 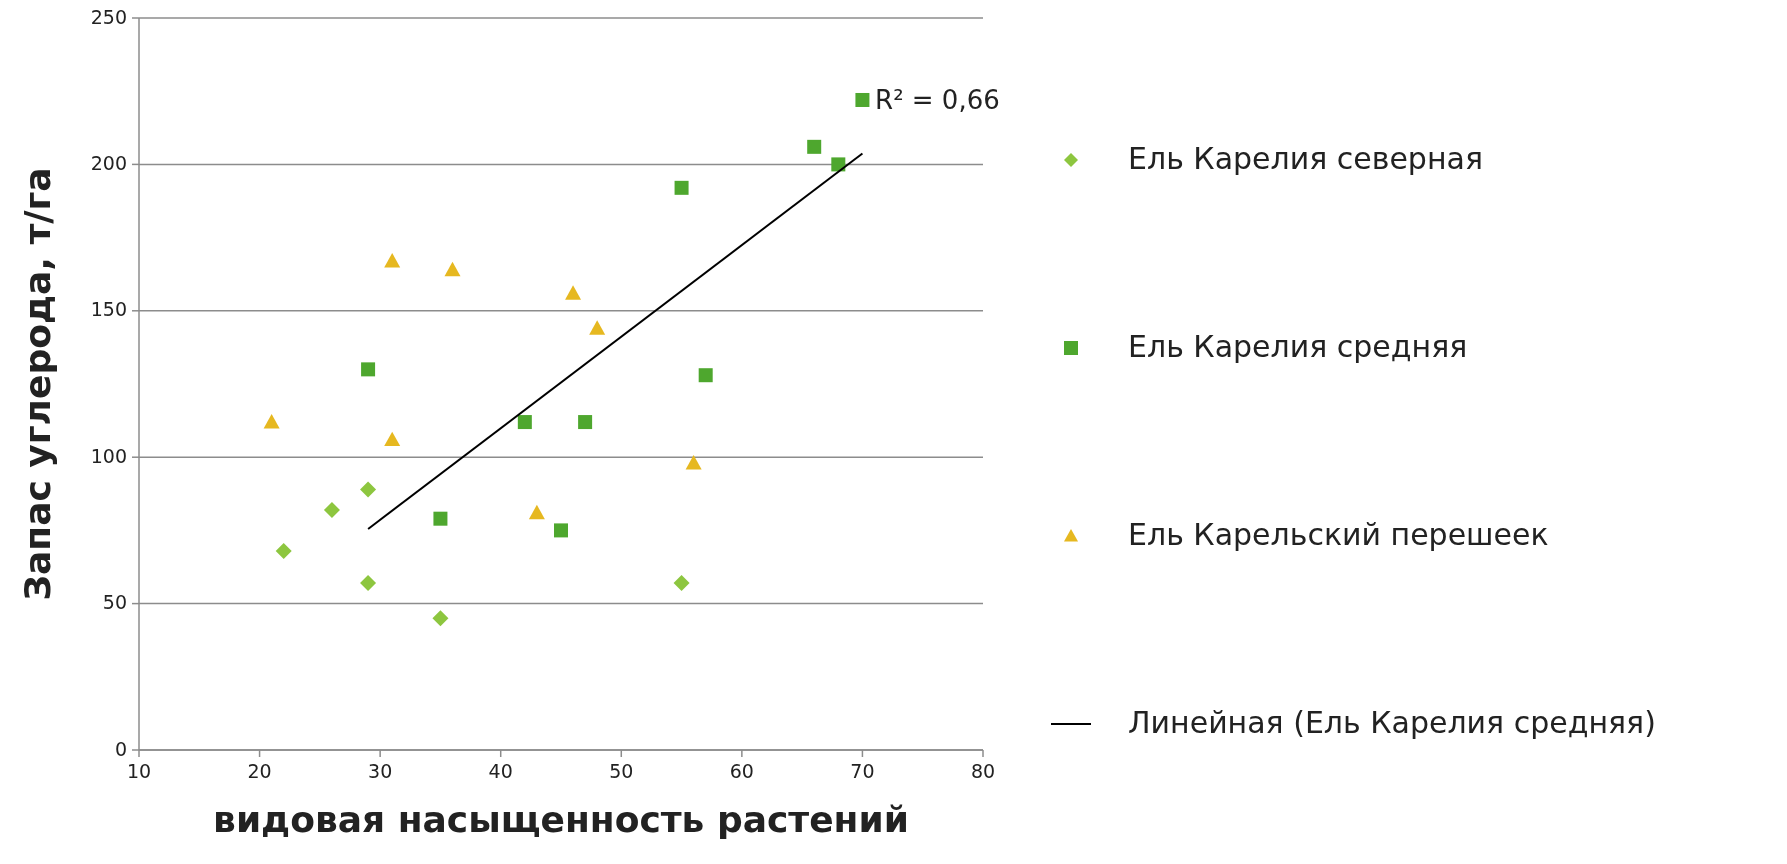 I want to click on y-tick-label: 150, so click(x=108, y=309).